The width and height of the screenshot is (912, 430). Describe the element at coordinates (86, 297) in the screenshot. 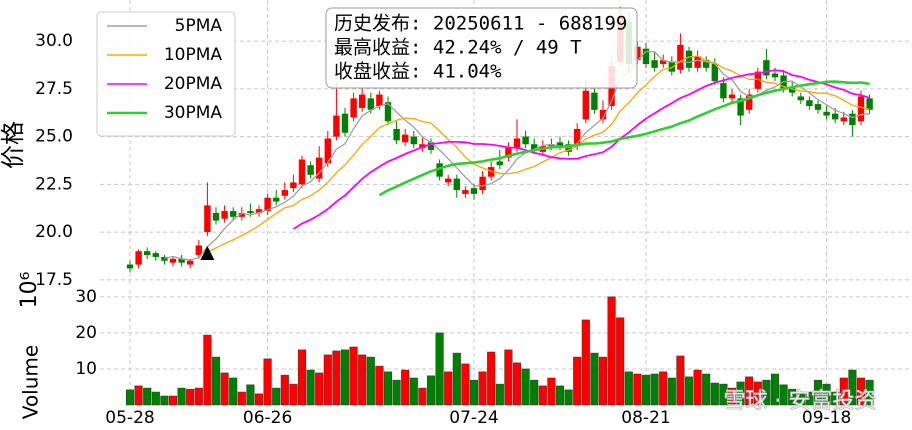

I see `volume-tick-label: 30` at that location.